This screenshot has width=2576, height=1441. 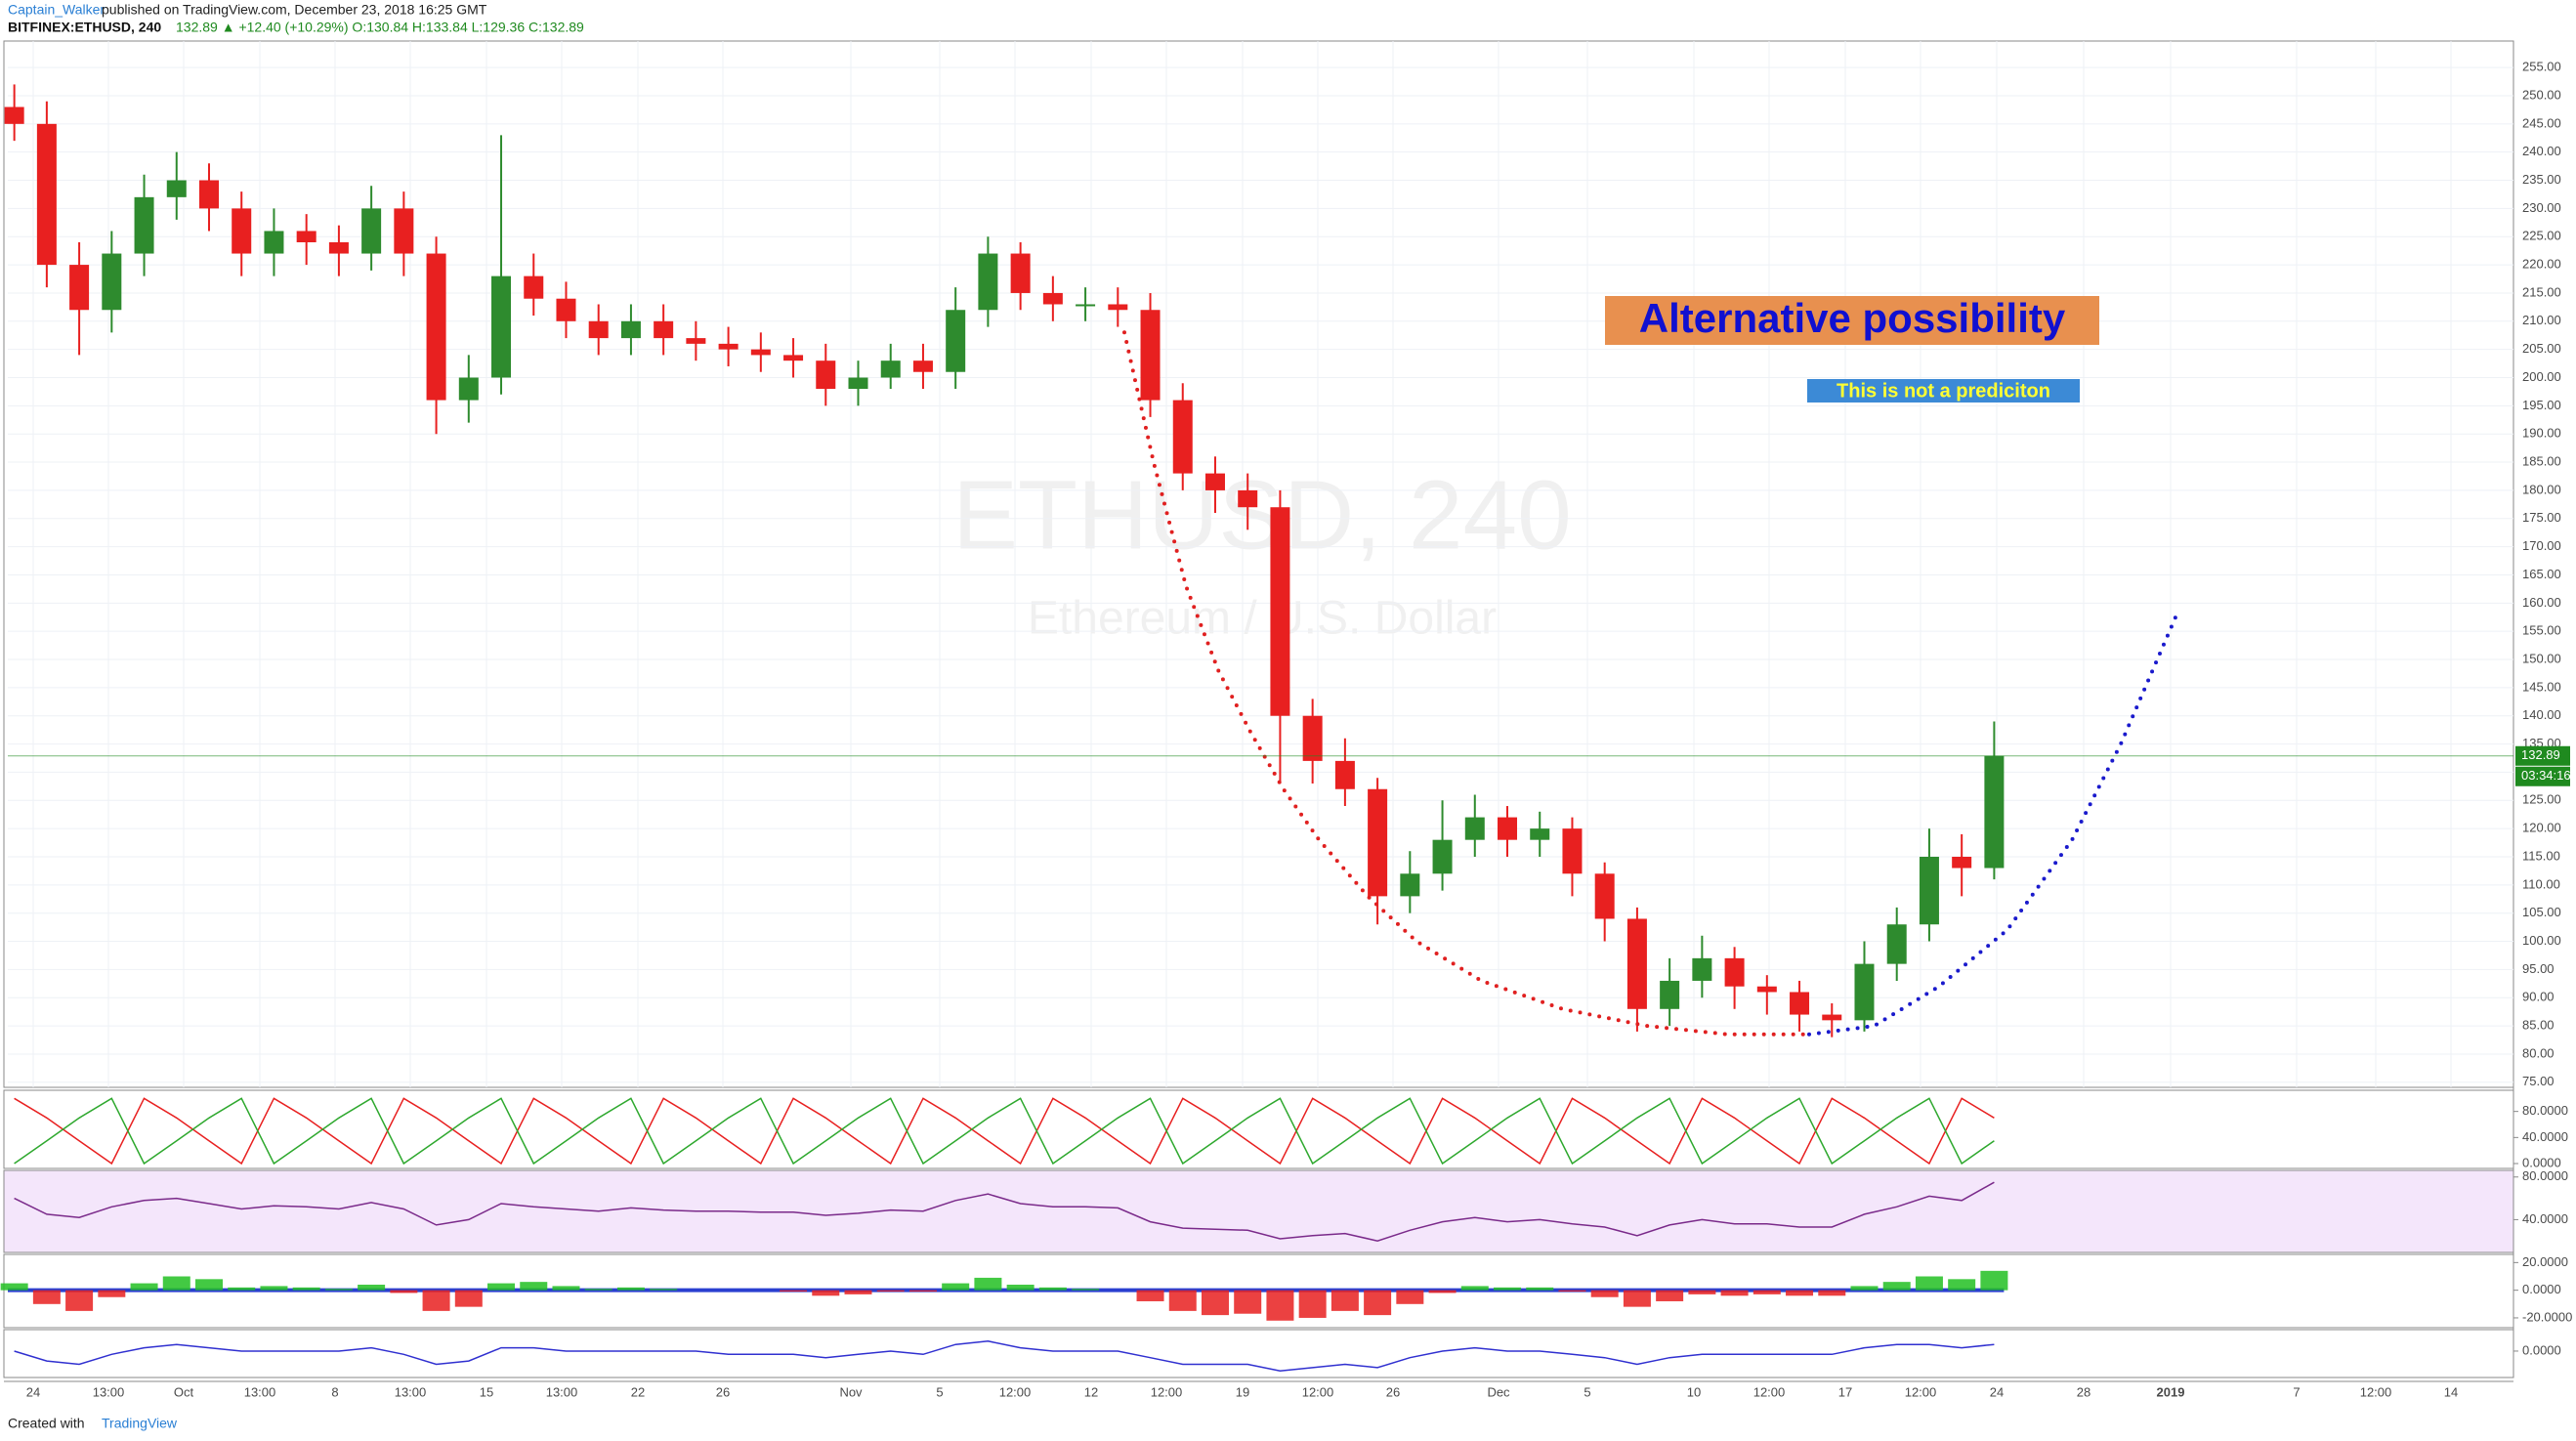 What do you see at coordinates (184, 1391) in the screenshot?
I see `x-tick-label: Oct` at bounding box center [184, 1391].